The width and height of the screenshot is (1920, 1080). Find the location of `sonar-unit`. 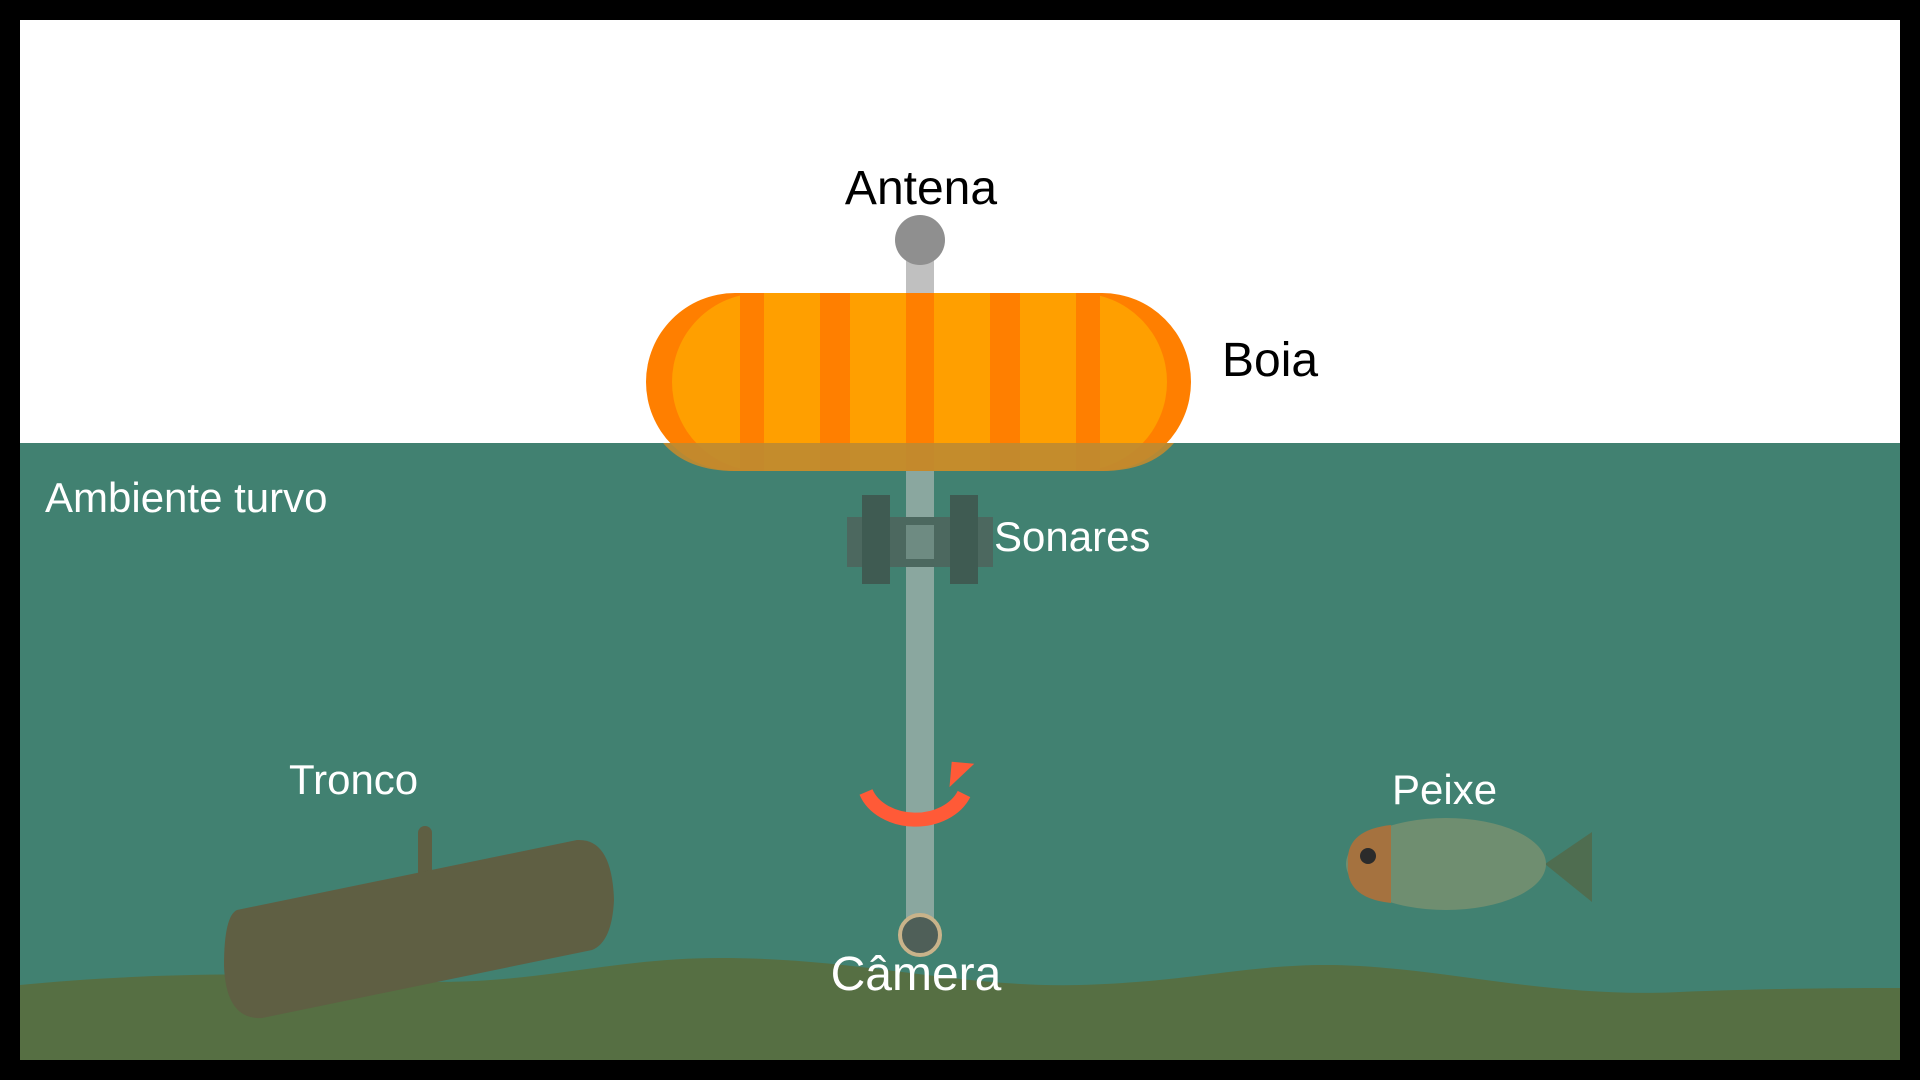

sonar-unit is located at coordinates (920, 539).